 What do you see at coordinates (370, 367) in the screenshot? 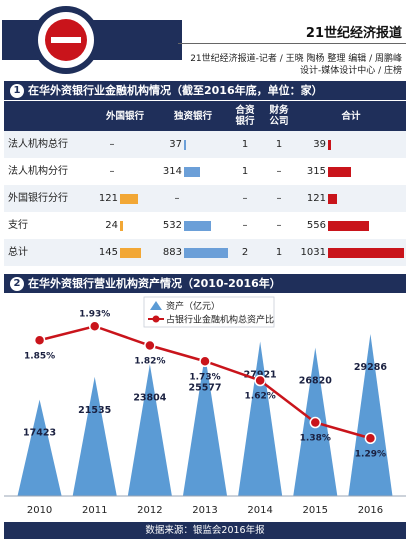
I see `asset-value-label: 29286` at bounding box center [370, 367].